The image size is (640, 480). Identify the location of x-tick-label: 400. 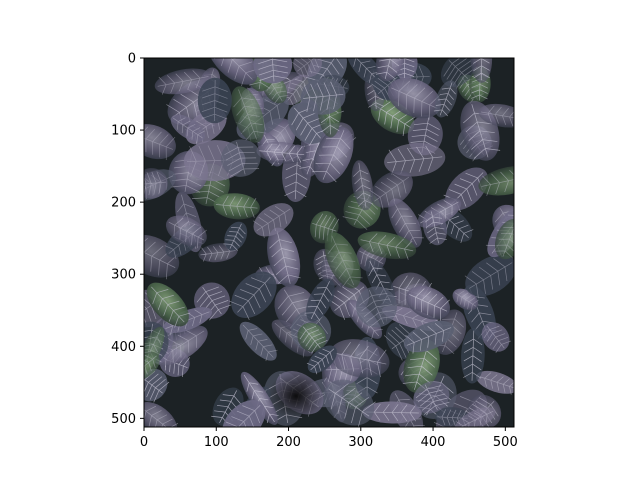
(433, 442).